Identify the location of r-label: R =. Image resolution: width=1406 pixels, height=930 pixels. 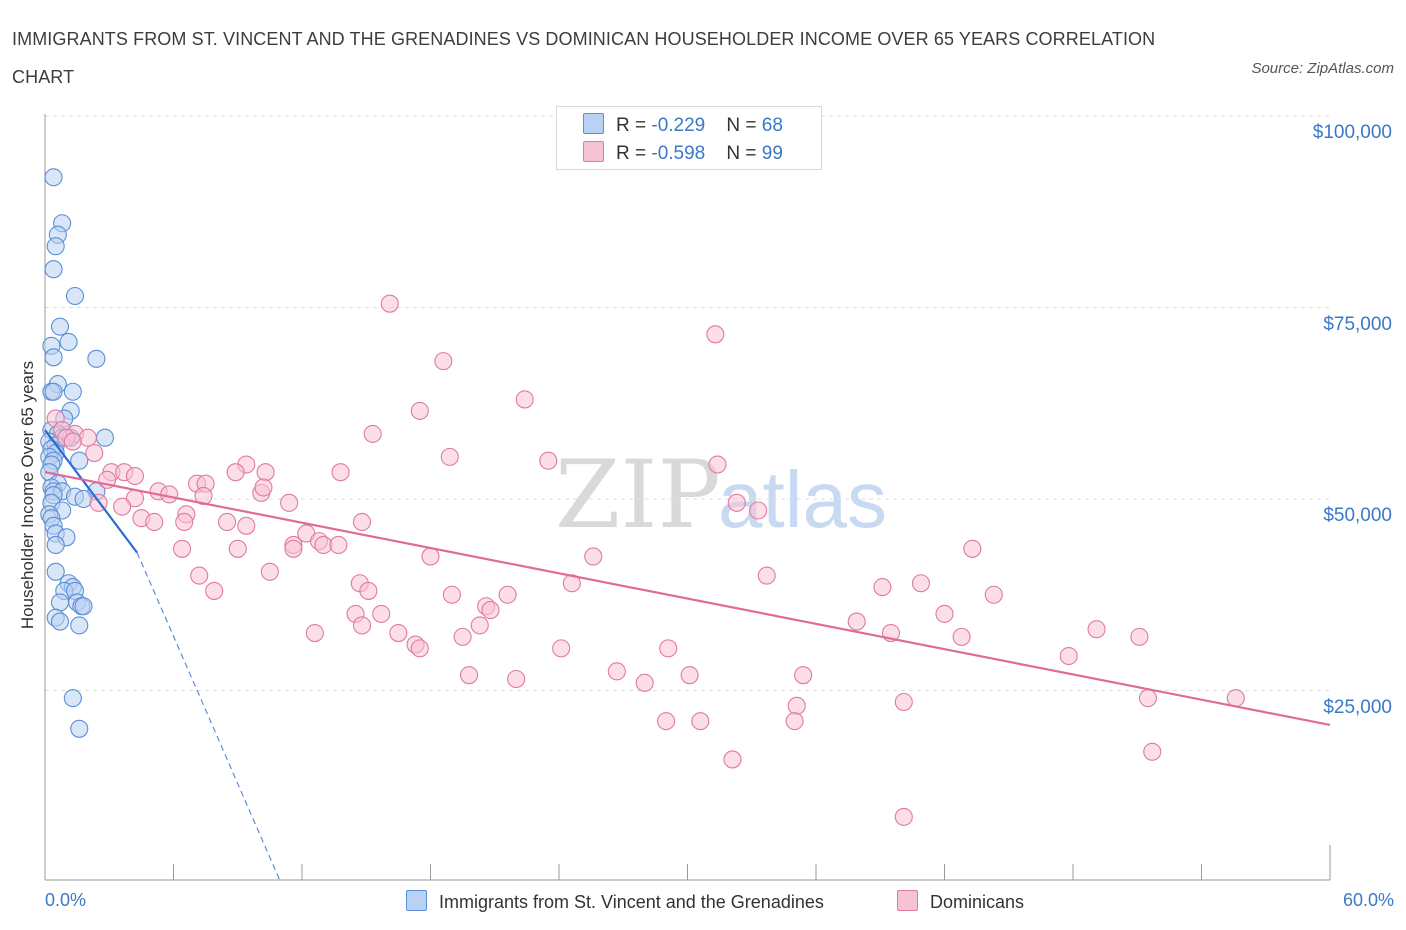
(634, 125).